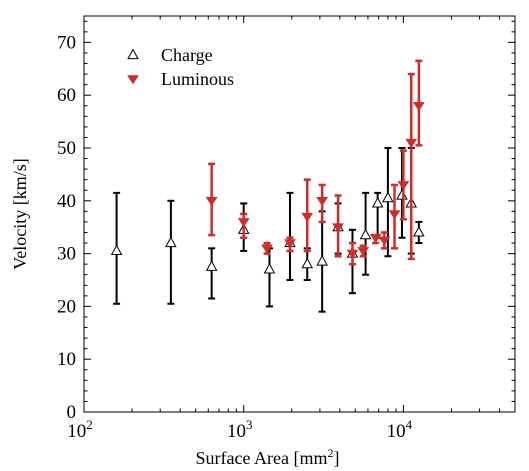 This screenshot has width=529, height=471. What do you see at coordinates (197, 79) in the screenshot?
I see `legend-label-luminous: Luminous` at bounding box center [197, 79].